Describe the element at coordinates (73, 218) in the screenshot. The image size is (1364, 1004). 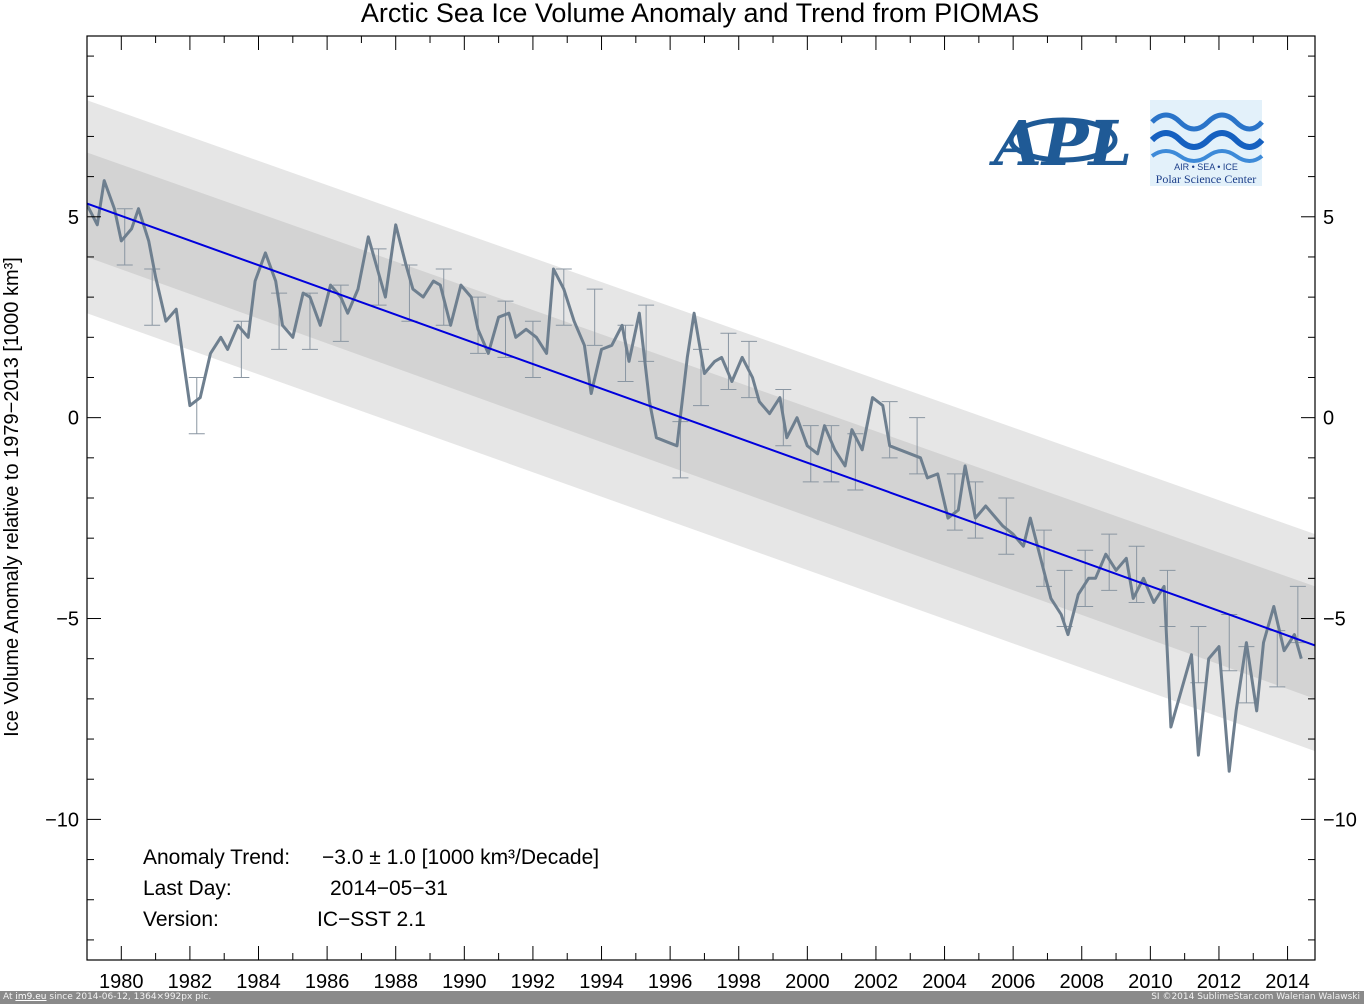
I see `y-tick-label: 5` at that location.